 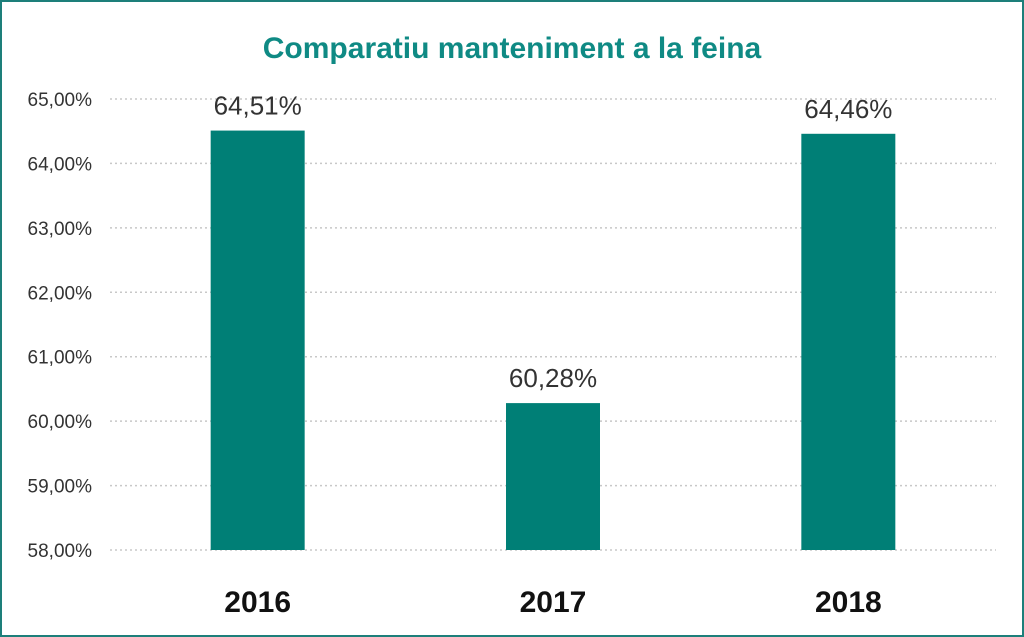 I want to click on y-tick-label: 59,00%, so click(x=60, y=487).